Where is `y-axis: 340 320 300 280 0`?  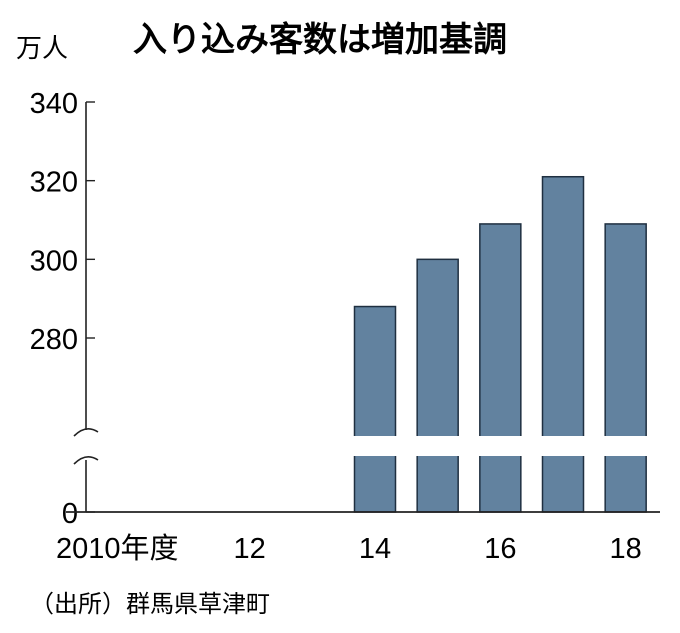 y-axis: 340 320 300 280 0 is located at coordinates (64, 309).